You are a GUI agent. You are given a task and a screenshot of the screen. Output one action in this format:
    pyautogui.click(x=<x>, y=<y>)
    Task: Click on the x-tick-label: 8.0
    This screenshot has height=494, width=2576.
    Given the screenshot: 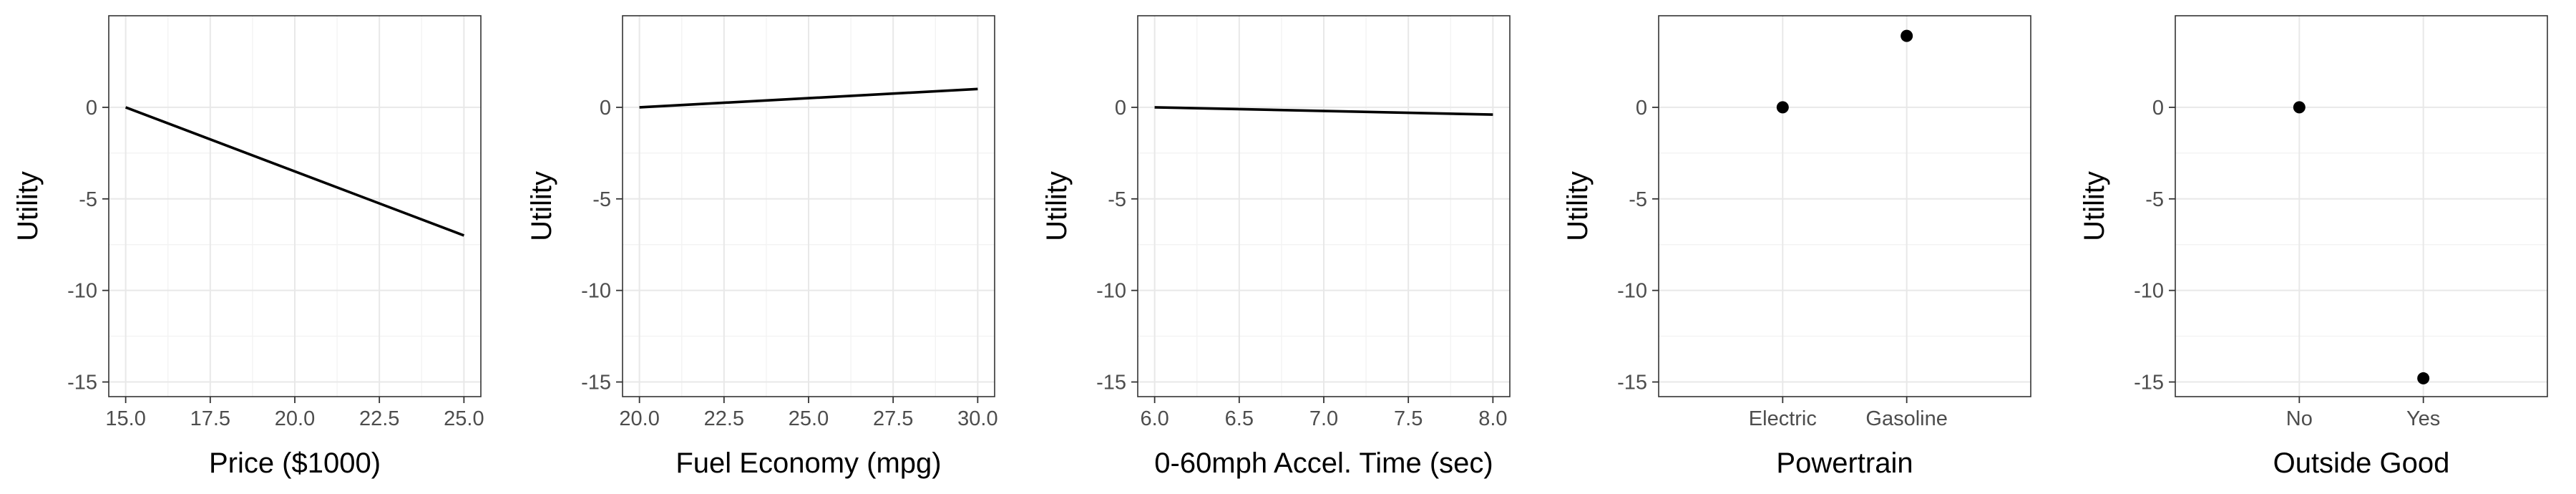 What is the action you would take?
    pyautogui.click(x=1492, y=419)
    